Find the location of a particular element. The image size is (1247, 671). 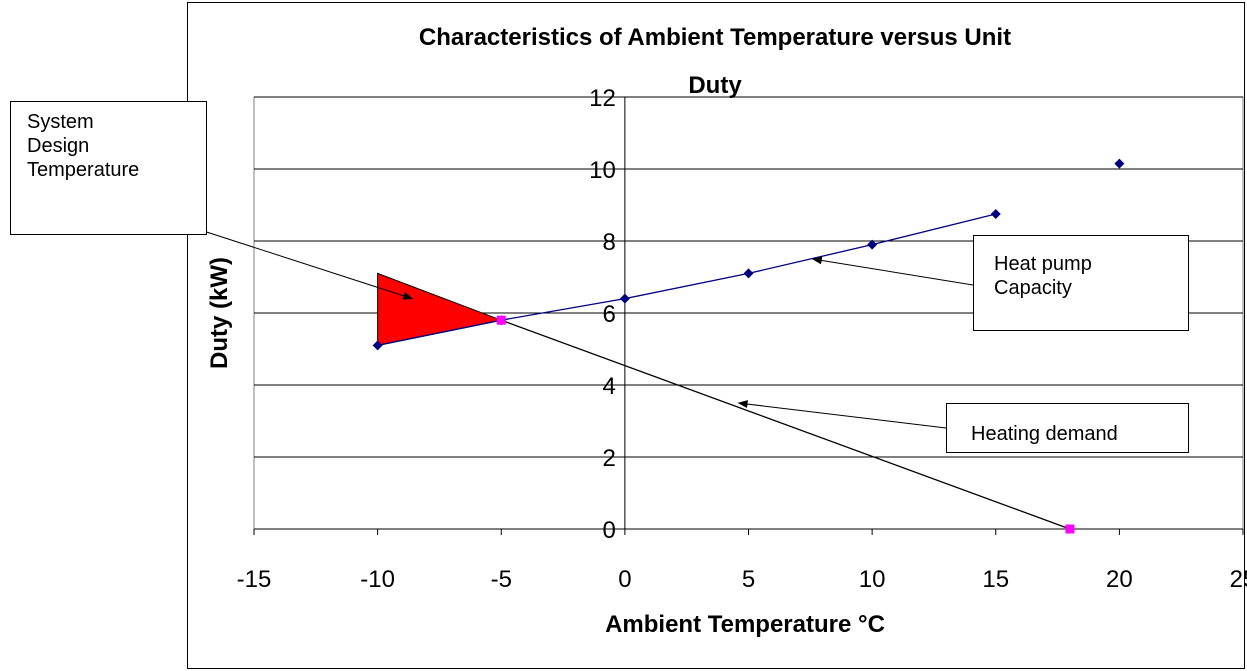

y-tick-label-2: 2 is located at coordinates (609, 458).